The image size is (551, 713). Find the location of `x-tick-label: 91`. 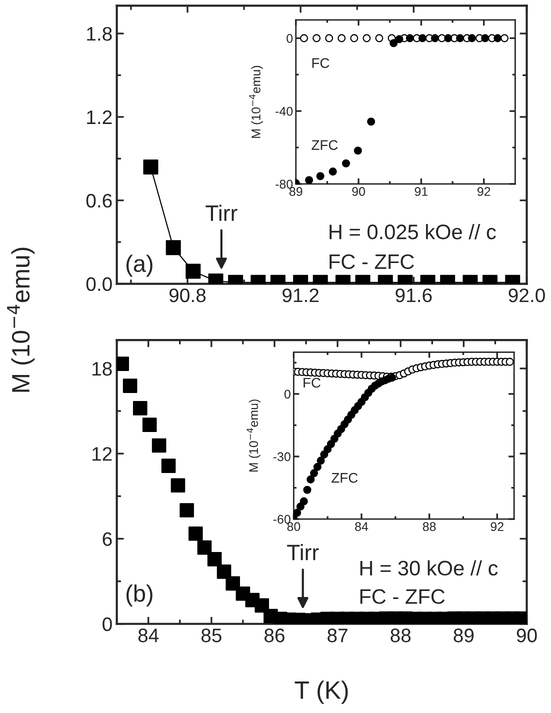

x-tick-label: 91 is located at coordinates (421, 191).